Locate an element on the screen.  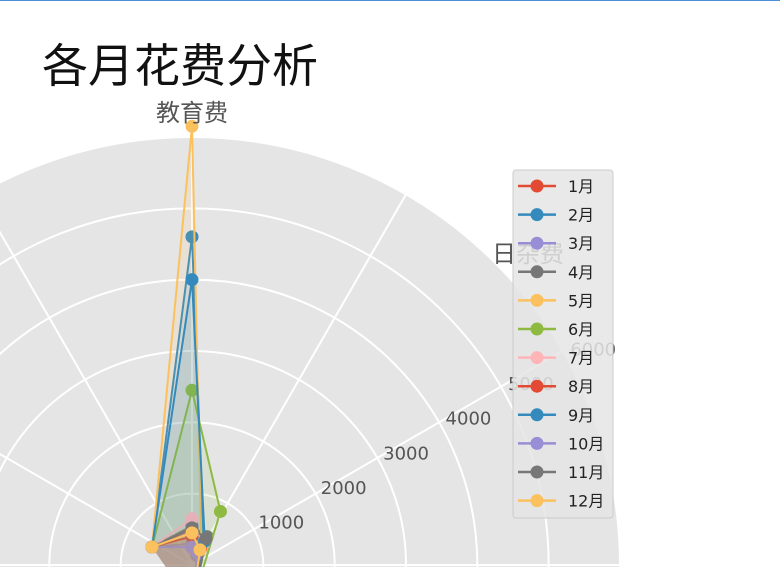
legend-label: 6月 is located at coordinates (581, 329).